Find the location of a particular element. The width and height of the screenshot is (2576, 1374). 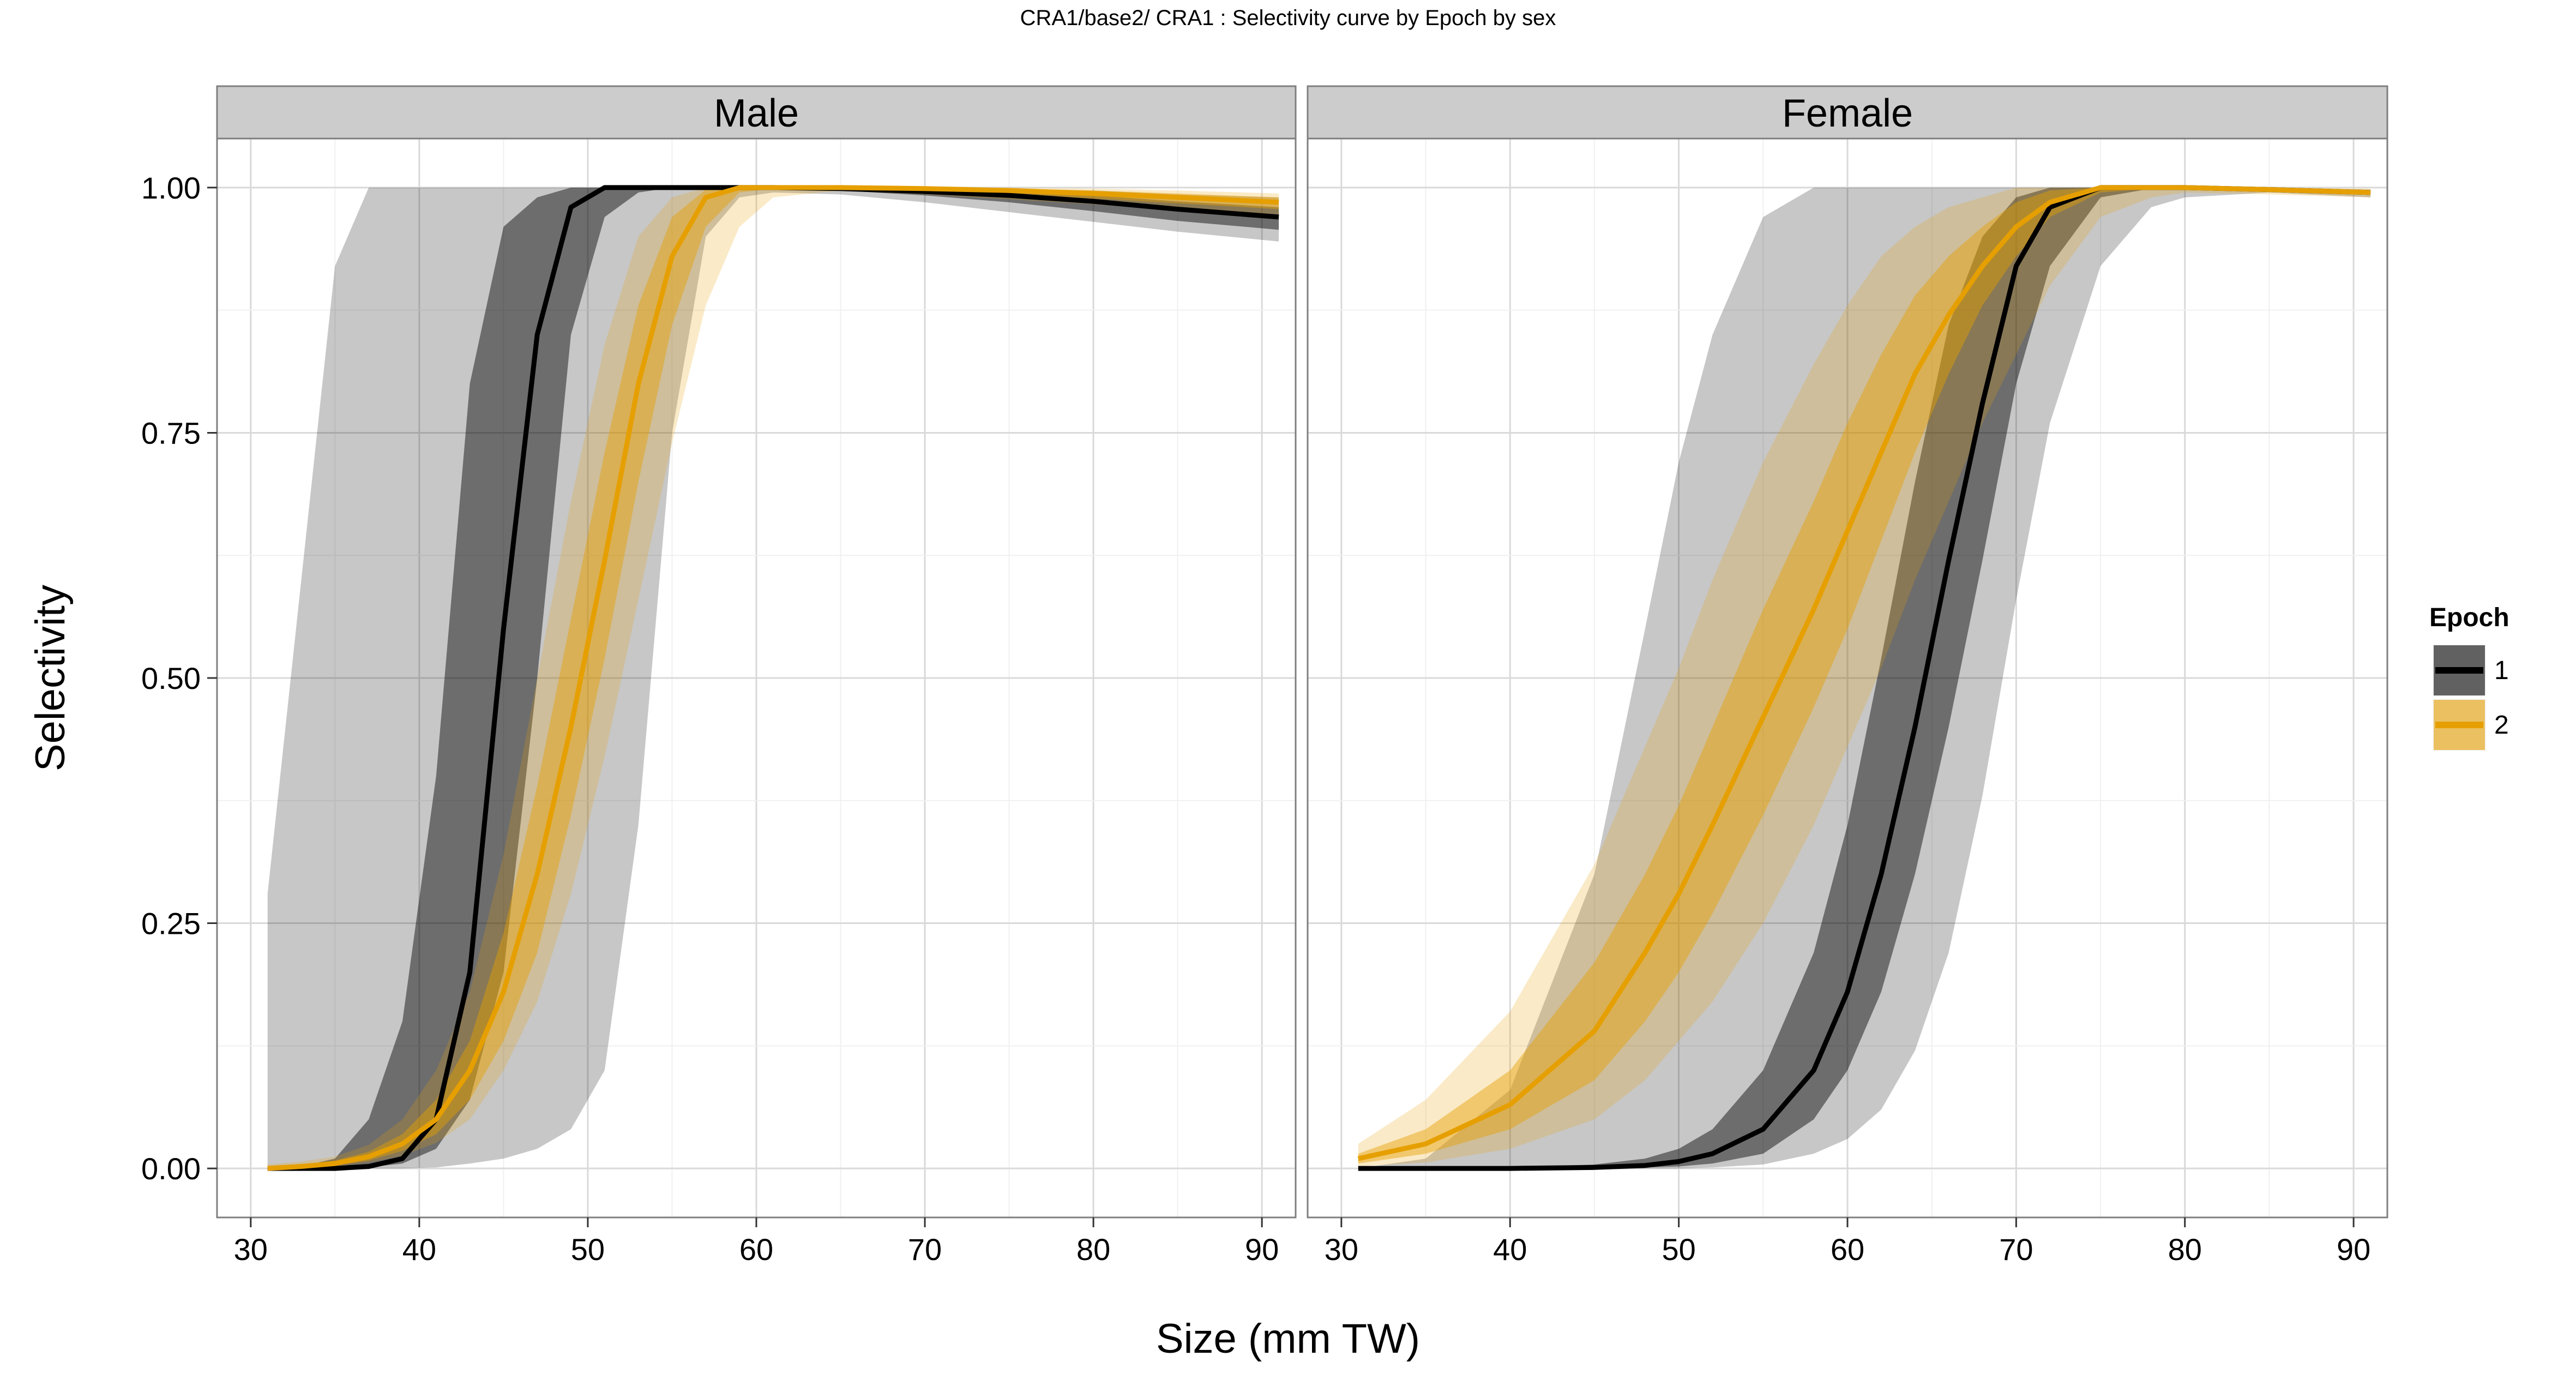

panel-strip-label: Female is located at coordinates (1847, 113).